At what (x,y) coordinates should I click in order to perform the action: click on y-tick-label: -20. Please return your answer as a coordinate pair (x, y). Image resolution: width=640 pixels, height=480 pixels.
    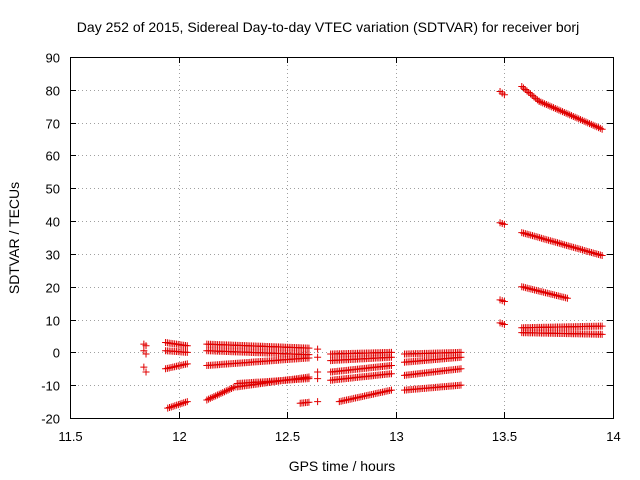
    Looking at the image, I should click on (50, 419).